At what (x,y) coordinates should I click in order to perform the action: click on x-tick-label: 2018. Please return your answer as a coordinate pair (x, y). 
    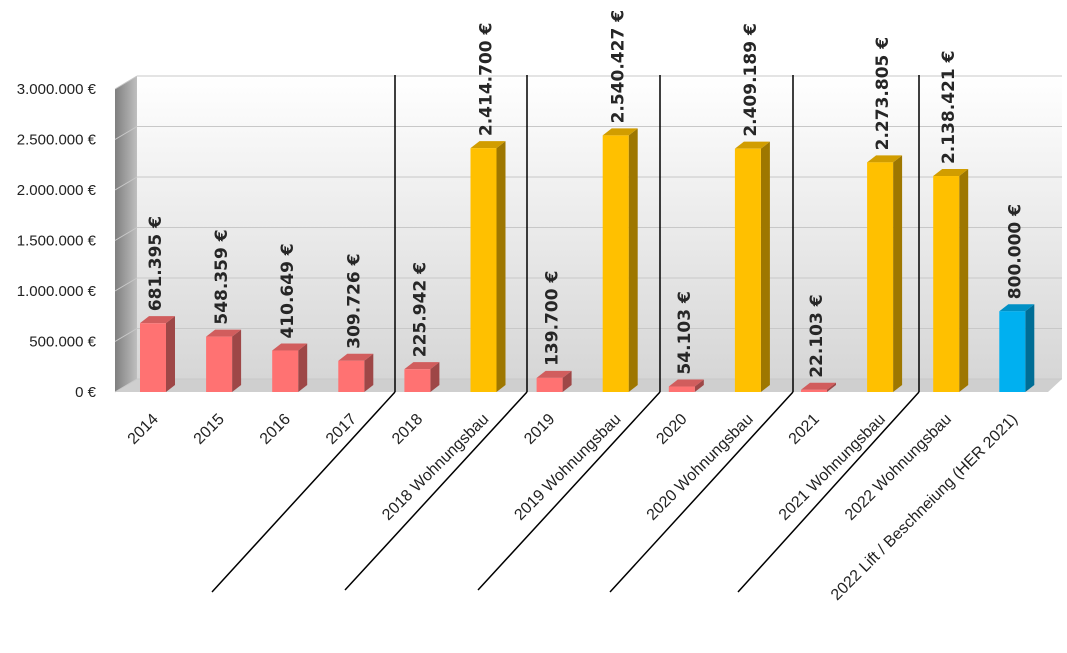
    Looking at the image, I should click on (407, 429).